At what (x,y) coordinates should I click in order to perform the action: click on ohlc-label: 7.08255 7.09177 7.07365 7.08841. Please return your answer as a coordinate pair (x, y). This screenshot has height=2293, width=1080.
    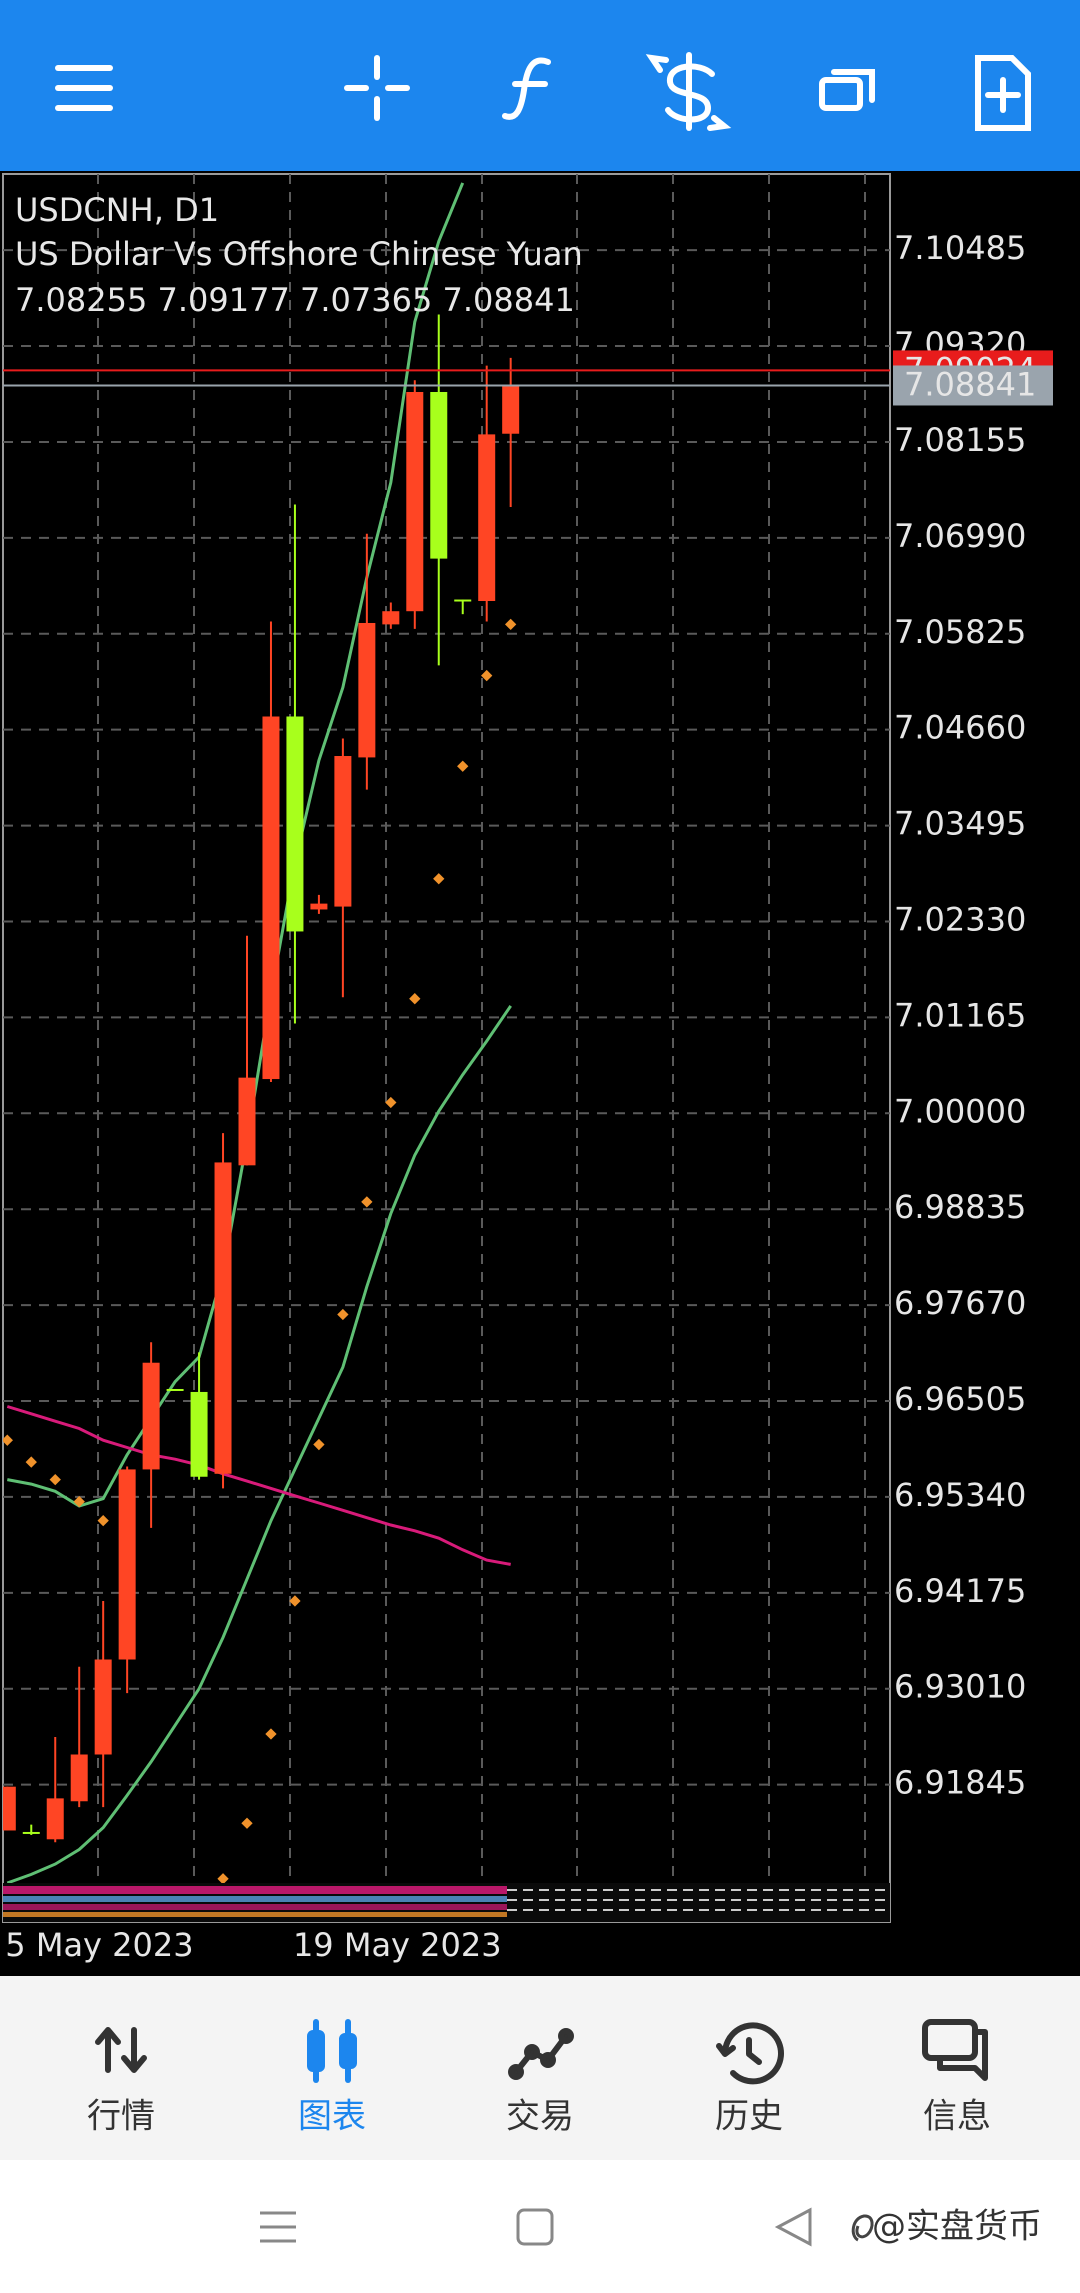
    Looking at the image, I should click on (295, 300).